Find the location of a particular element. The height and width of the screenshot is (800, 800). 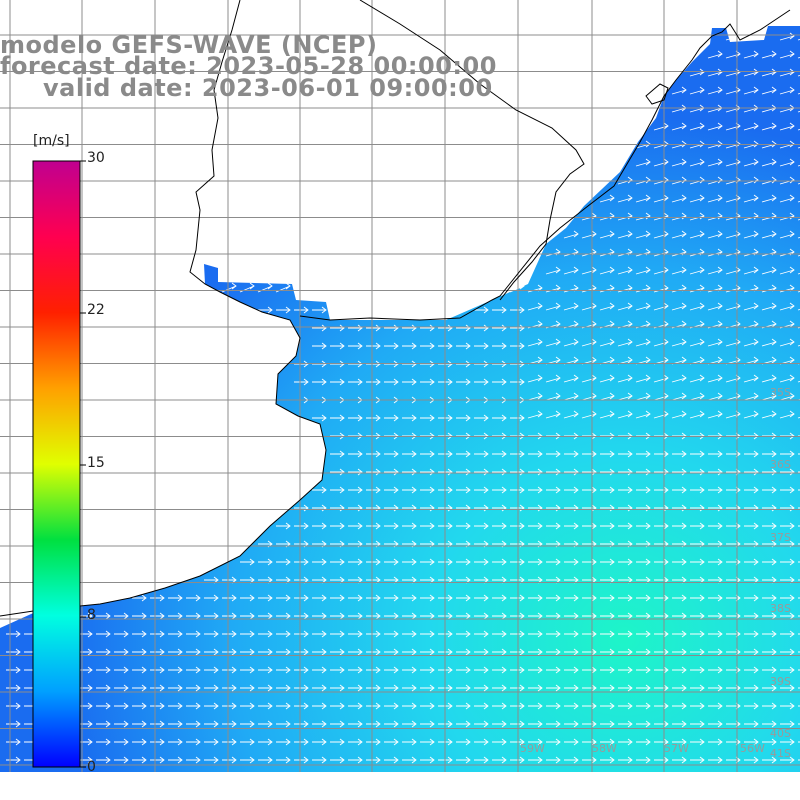

river-border is located at coordinates (472, 150).